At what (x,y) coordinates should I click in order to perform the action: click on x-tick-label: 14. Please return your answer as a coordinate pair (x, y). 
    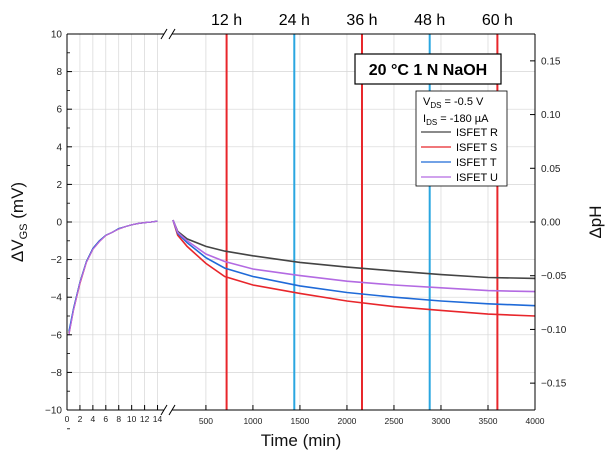
    Looking at the image, I should click on (158, 419).